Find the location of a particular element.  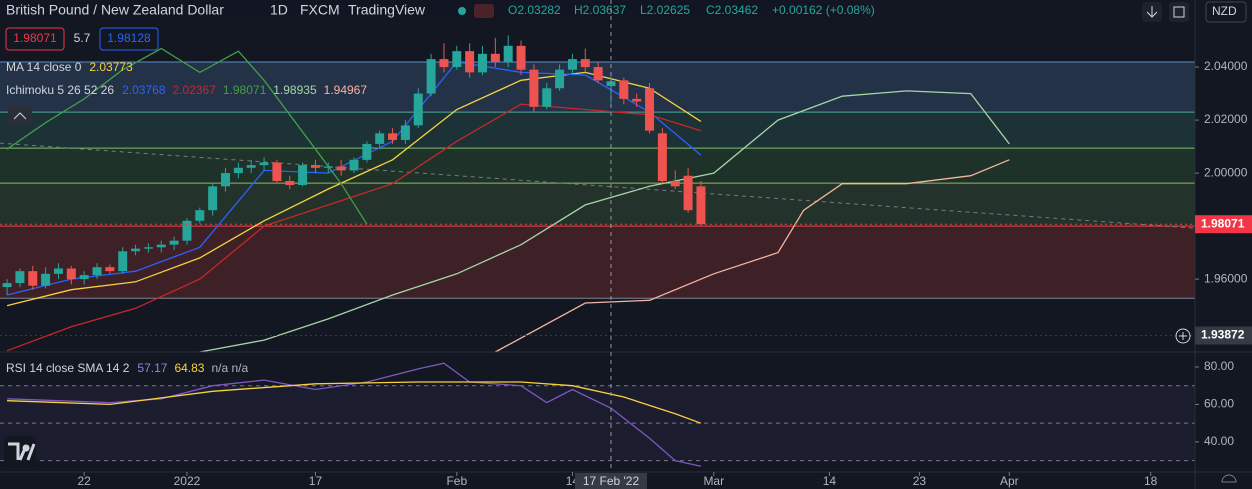

price-tag-label: 1.98071 is located at coordinates (1223, 223).